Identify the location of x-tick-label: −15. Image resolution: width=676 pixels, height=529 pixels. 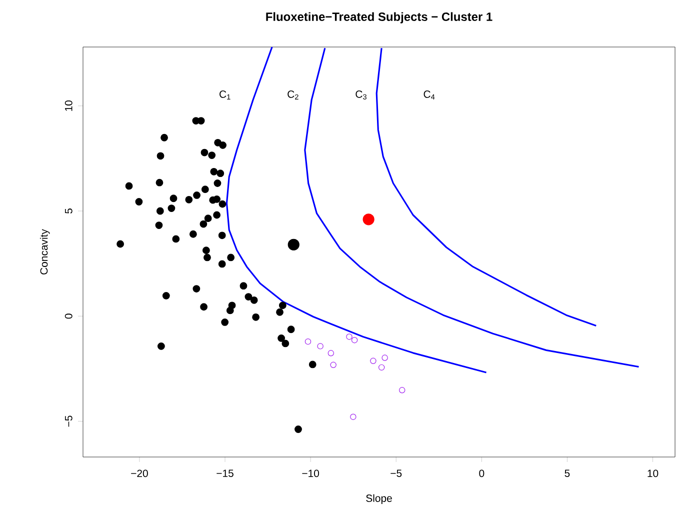
(225, 473).